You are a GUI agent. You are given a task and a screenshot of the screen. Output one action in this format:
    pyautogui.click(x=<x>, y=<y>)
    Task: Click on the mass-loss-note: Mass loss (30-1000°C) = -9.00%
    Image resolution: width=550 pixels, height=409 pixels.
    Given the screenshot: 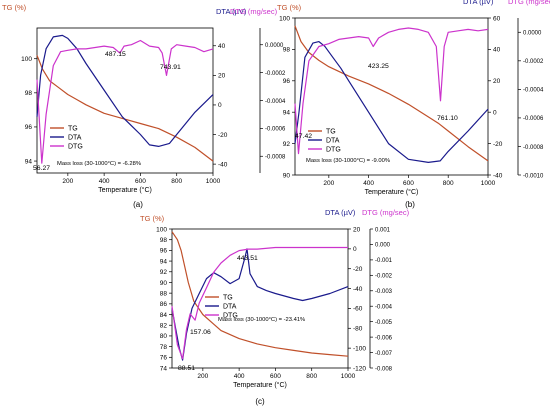 What is the action you would take?
    pyautogui.click(x=348, y=161)
    